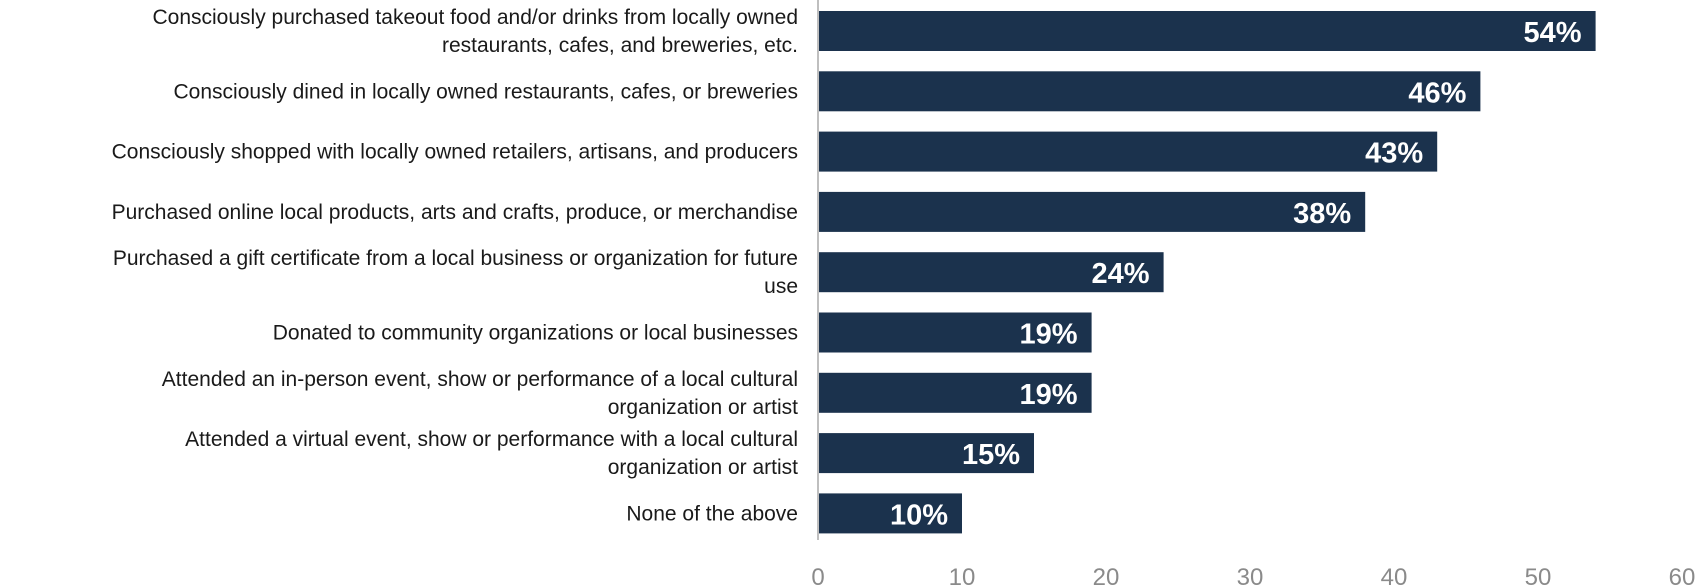 The height and width of the screenshot is (588, 1699). What do you see at coordinates (1437, 93) in the screenshot?
I see `bar-value-label: 46%` at bounding box center [1437, 93].